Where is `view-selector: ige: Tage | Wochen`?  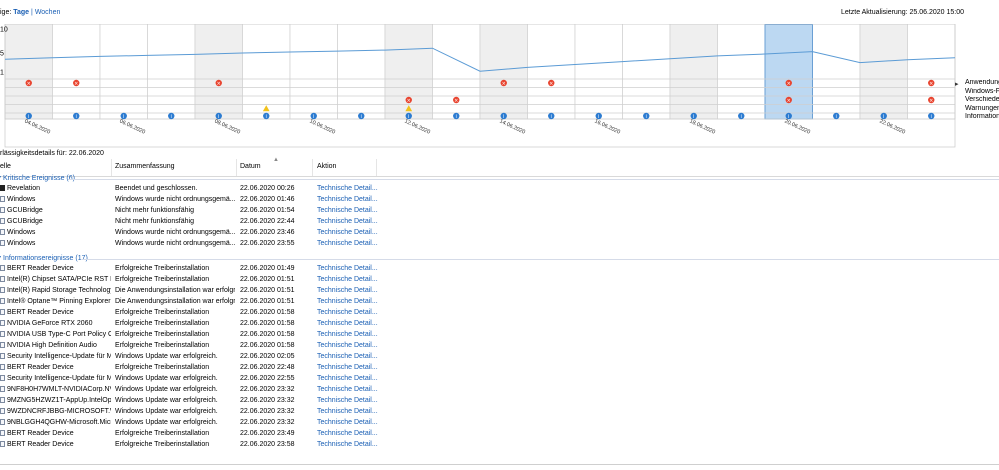 view-selector: ige: Tage | Wochen is located at coordinates (30, 12).